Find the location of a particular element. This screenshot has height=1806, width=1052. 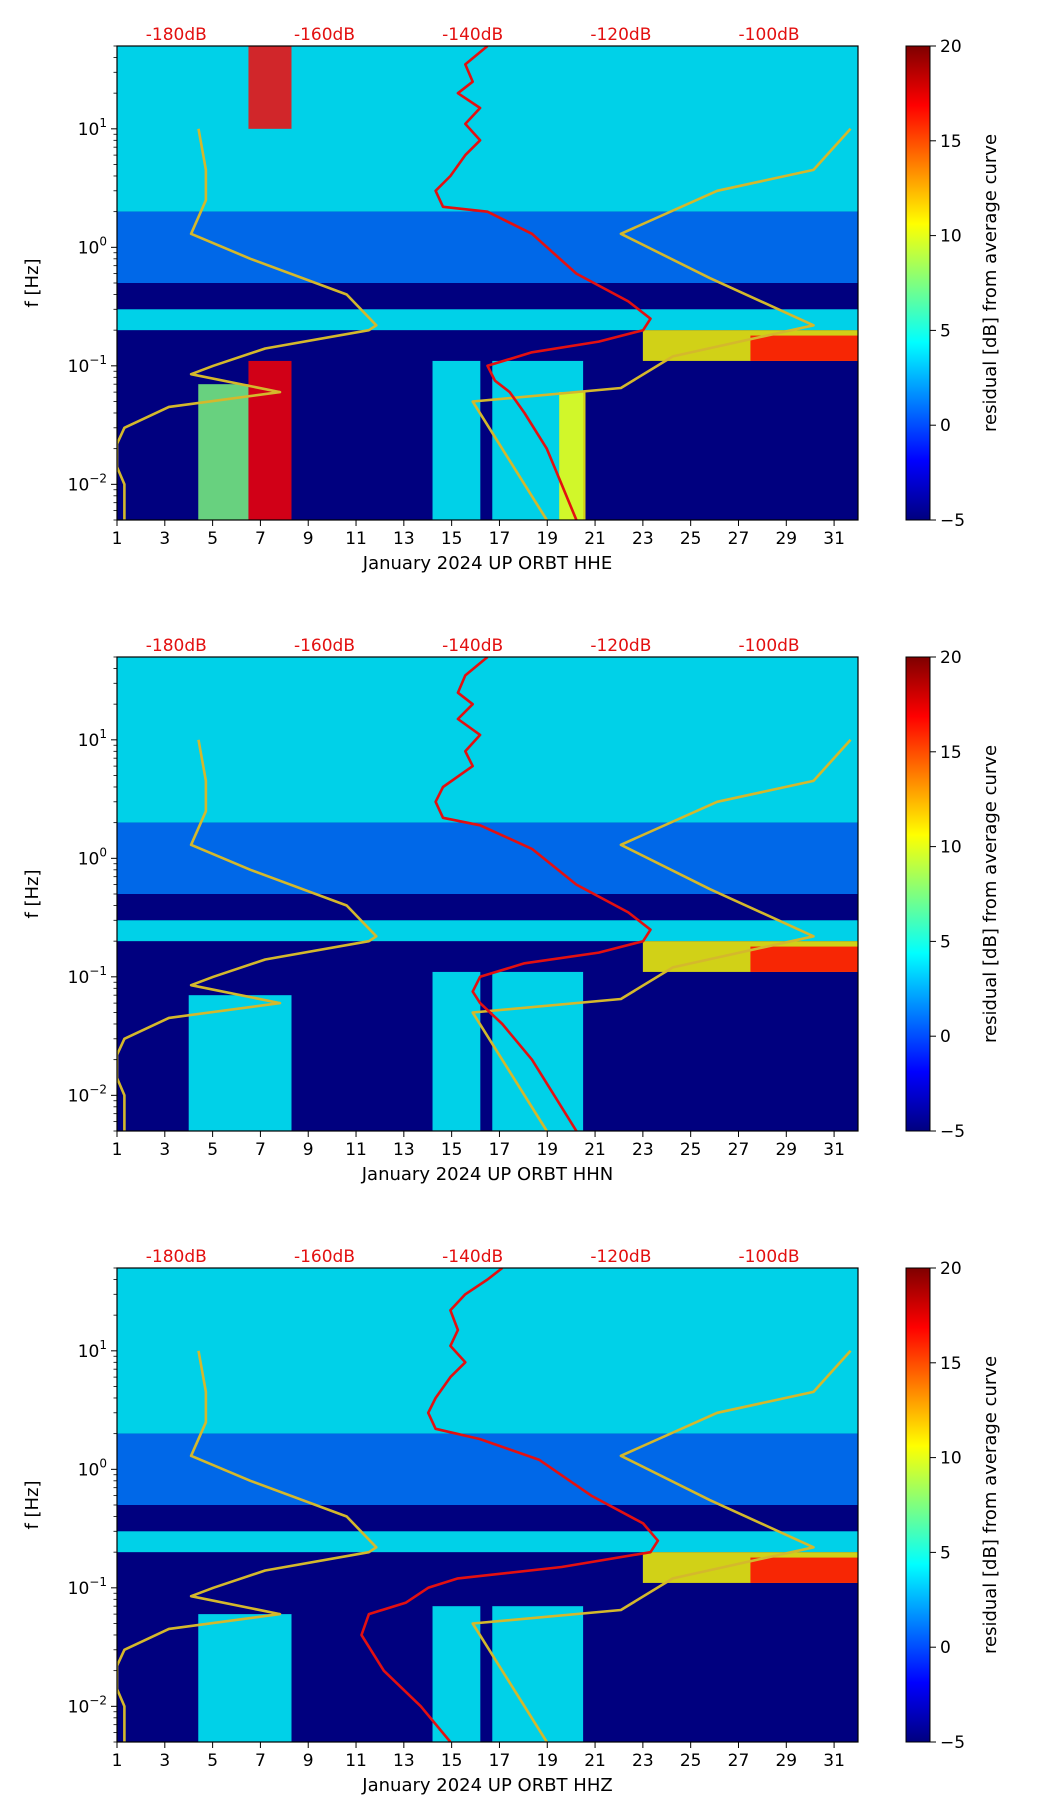

x-tick-label: 7 is located at coordinates (260, 539).